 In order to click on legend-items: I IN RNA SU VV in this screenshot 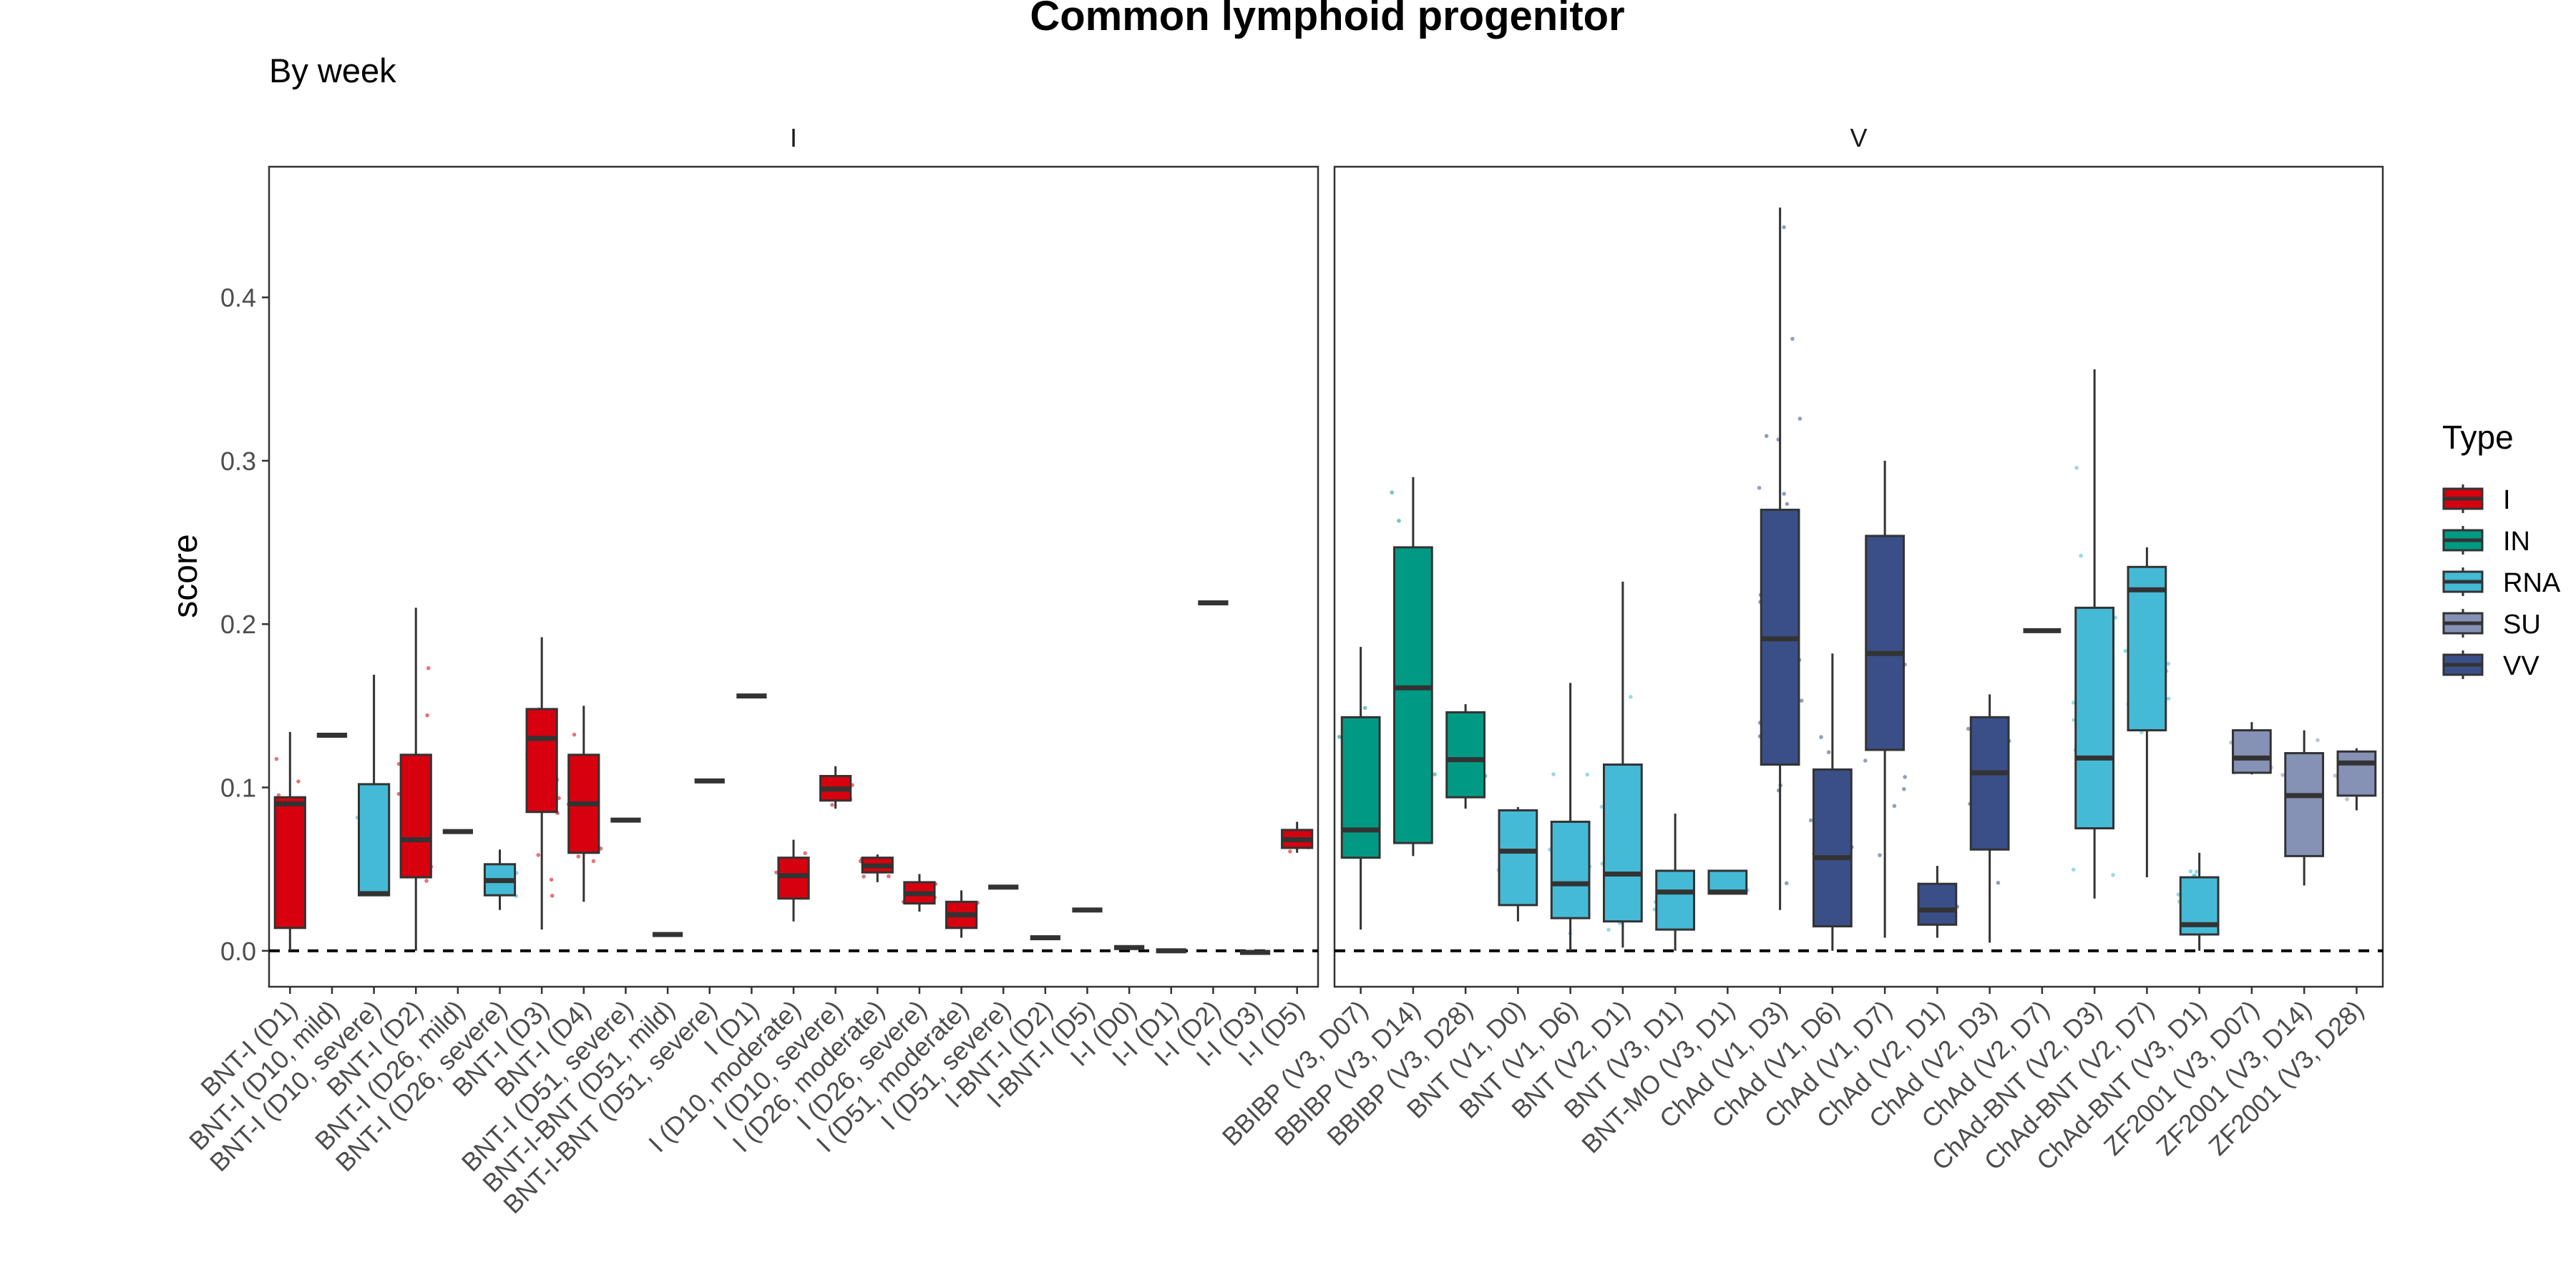, I will do `click(2501, 582)`.